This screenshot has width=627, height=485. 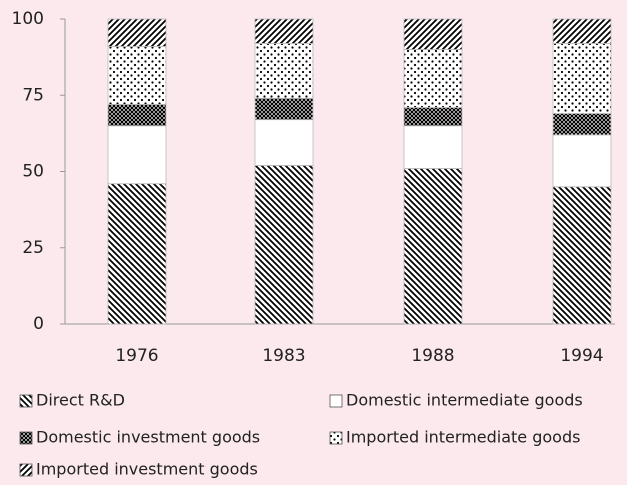 What do you see at coordinates (463, 437) in the screenshot?
I see `legend-label: Imported intermediate goods` at bounding box center [463, 437].